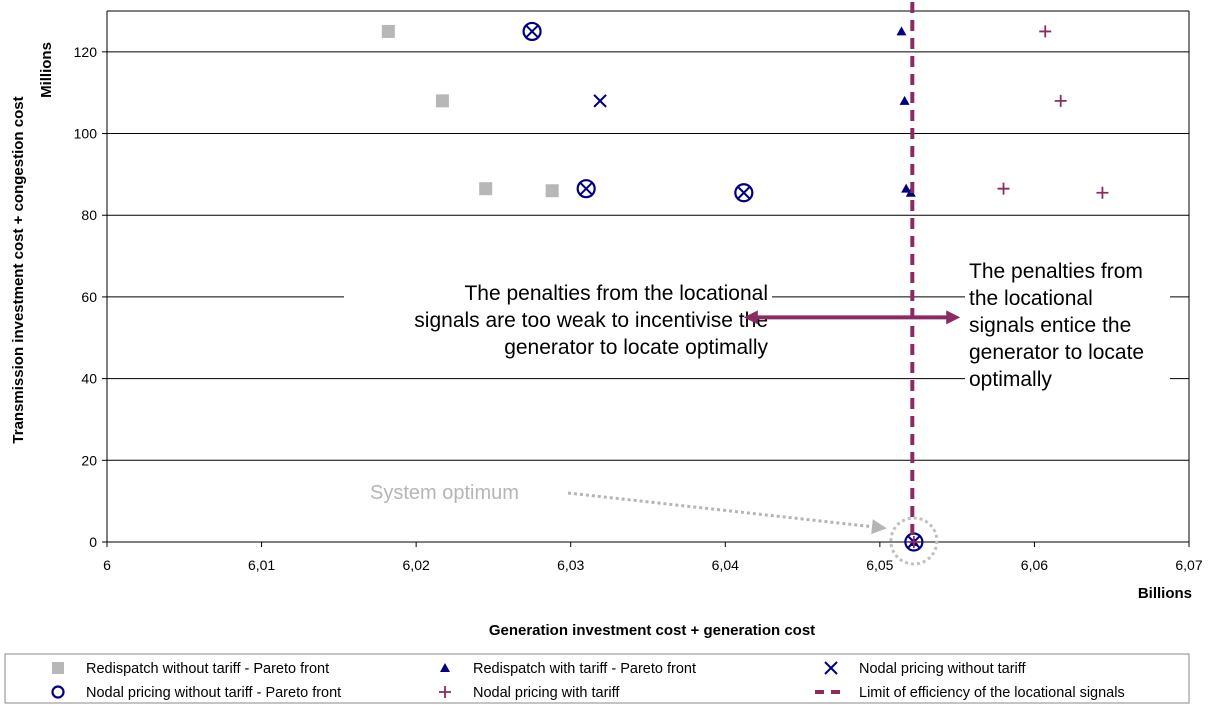 Image resolution: width=1223 pixels, height=706 pixels. I want to click on x-tick-label: 6,07, so click(1188, 565).